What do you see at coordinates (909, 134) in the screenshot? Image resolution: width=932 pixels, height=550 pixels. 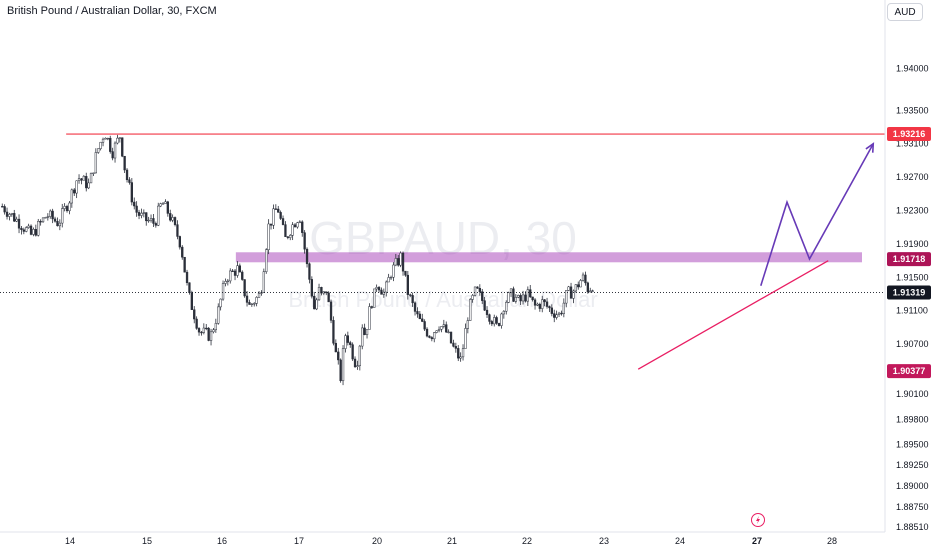 I see `resistance-price-tag-label: 1.93216` at bounding box center [909, 134].